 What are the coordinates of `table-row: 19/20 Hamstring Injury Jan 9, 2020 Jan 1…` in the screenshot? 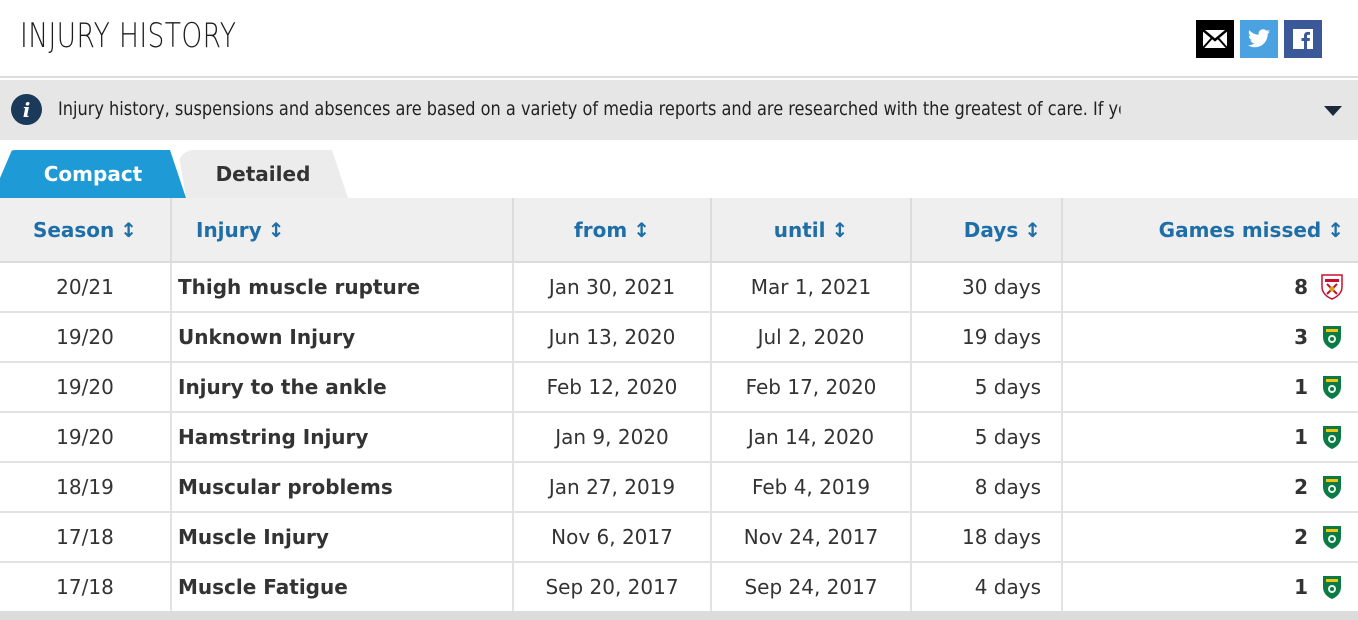 It's located at (679, 437).